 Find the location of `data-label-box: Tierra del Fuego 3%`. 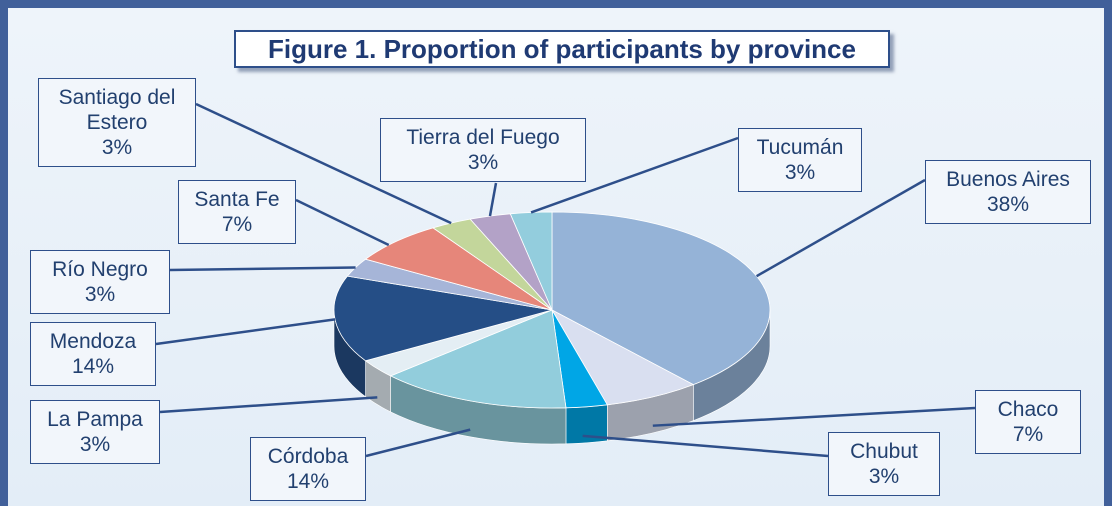

data-label-box: Tierra del Fuego 3% is located at coordinates (483, 150).